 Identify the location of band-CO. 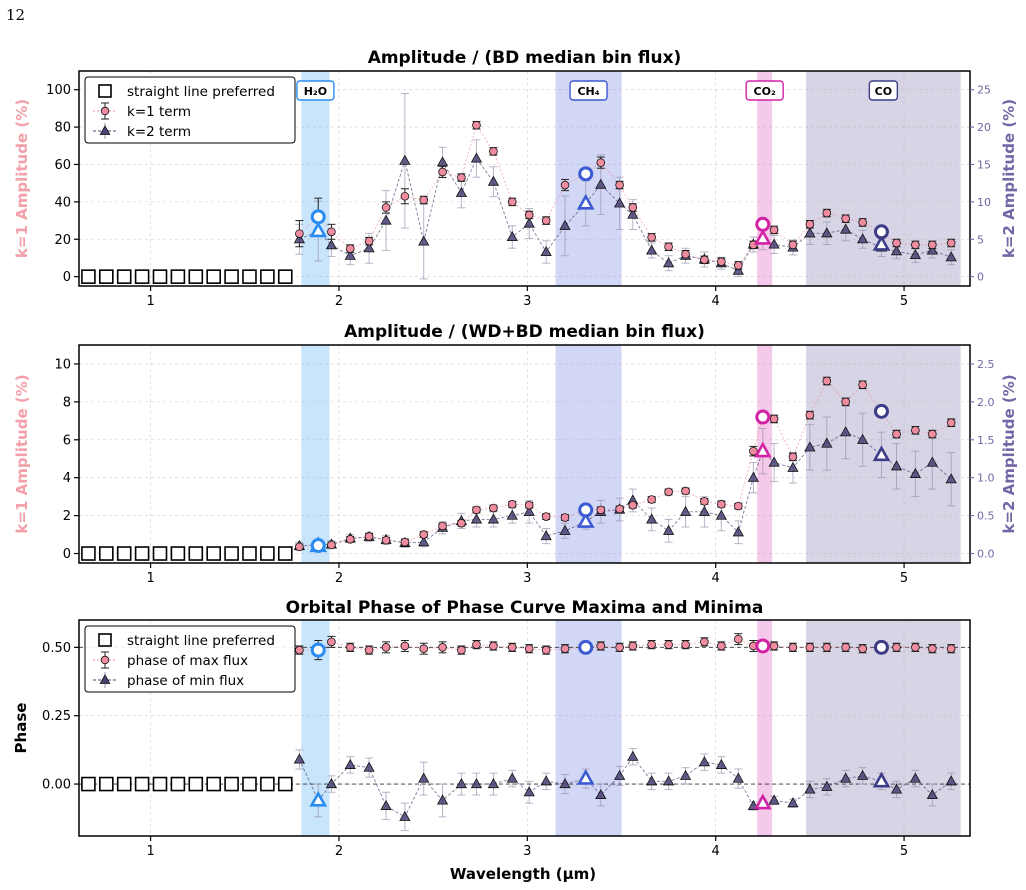
(883, 728).